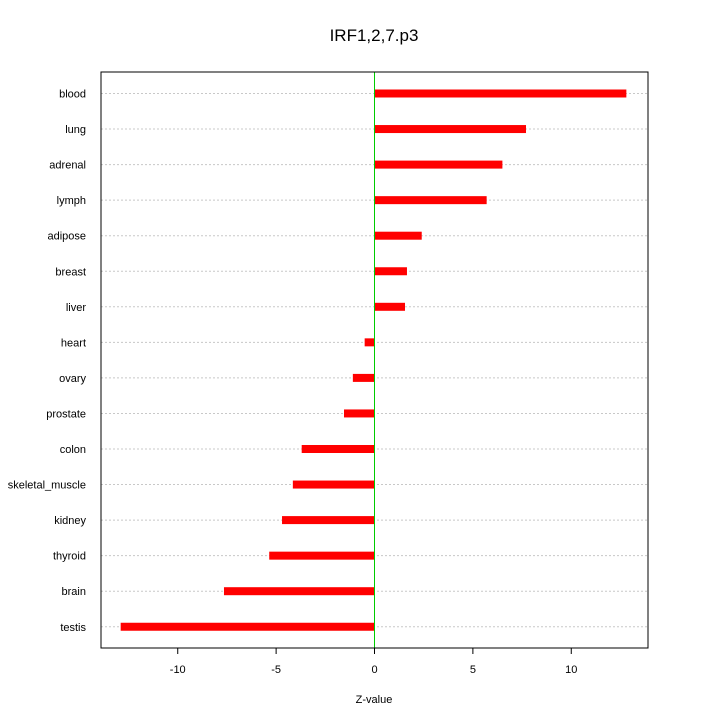 This screenshot has height=720, width=720. What do you see at coordinates (76, 308) in the screenshot?
I see `category-label-liver: liver` at bounding box center [76, 308].